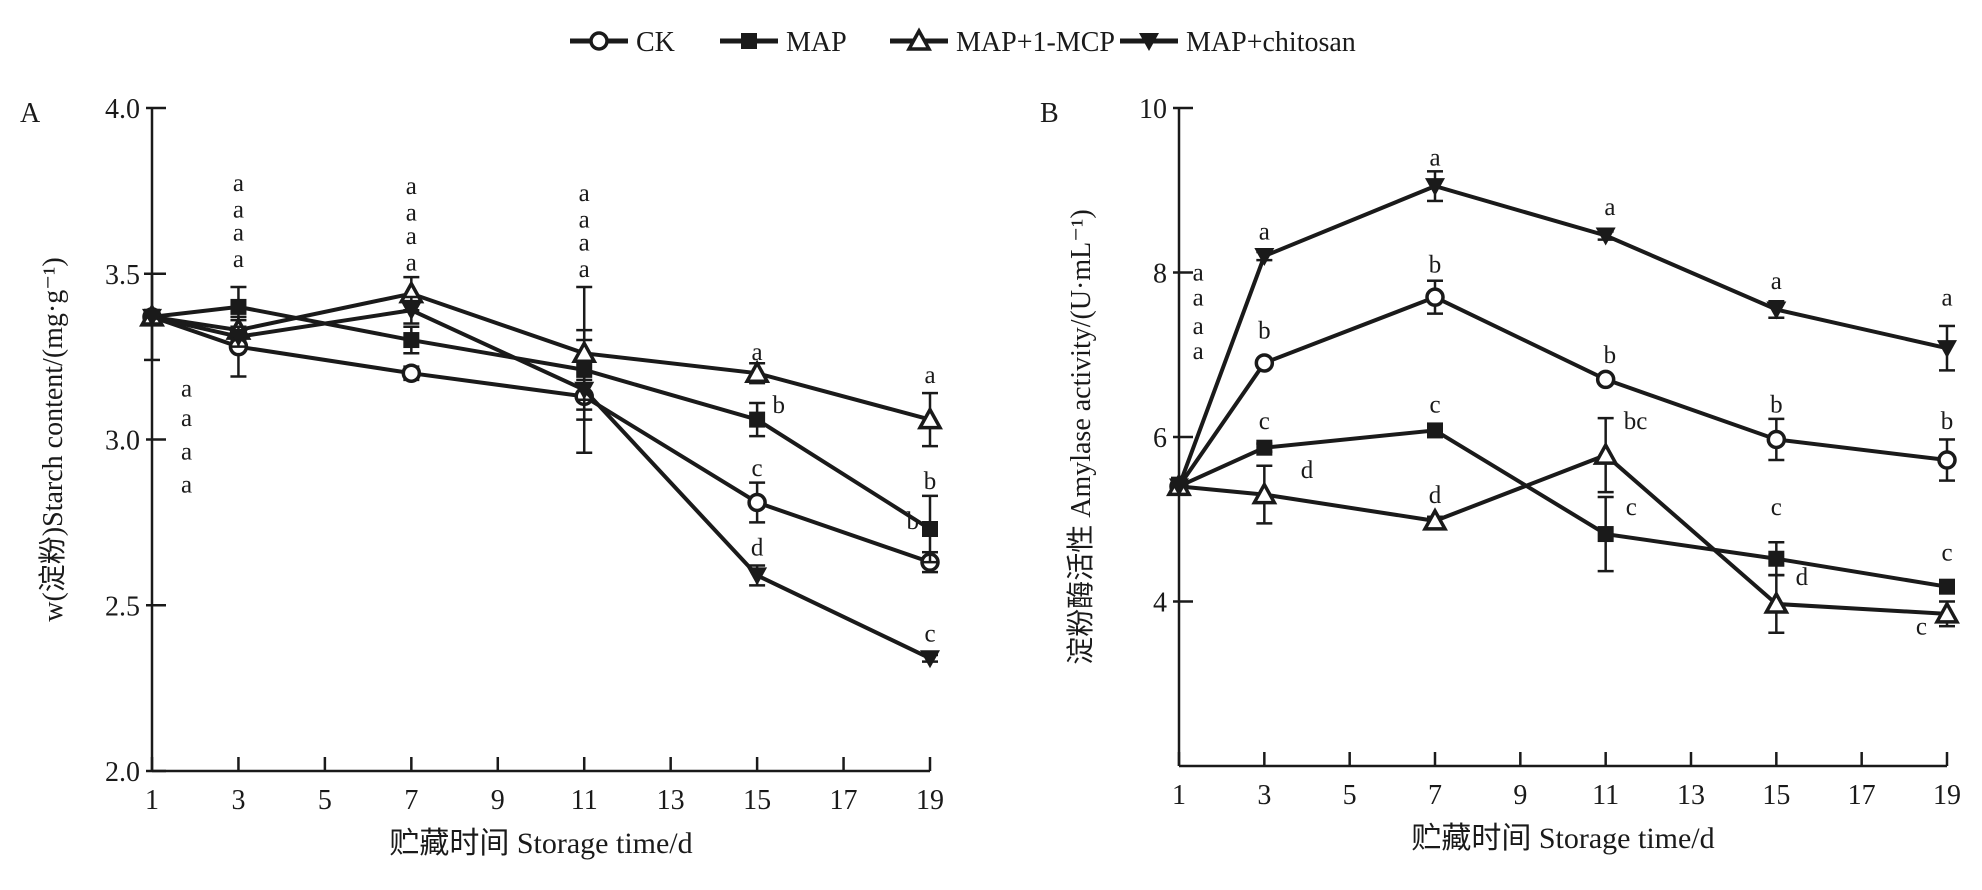  What do you see at coordinates (122, 441) in the screenshot?
I see `y-tick-label: 3.0` at bounding box center [122, 441].